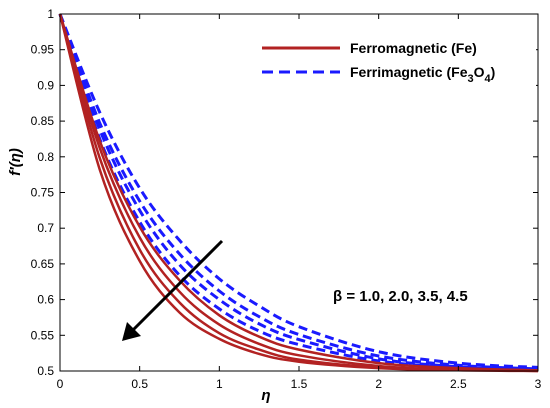 This screenshot has width=550, height=408. I want to click on y-tick-label: 0.55, so click(43, 335).